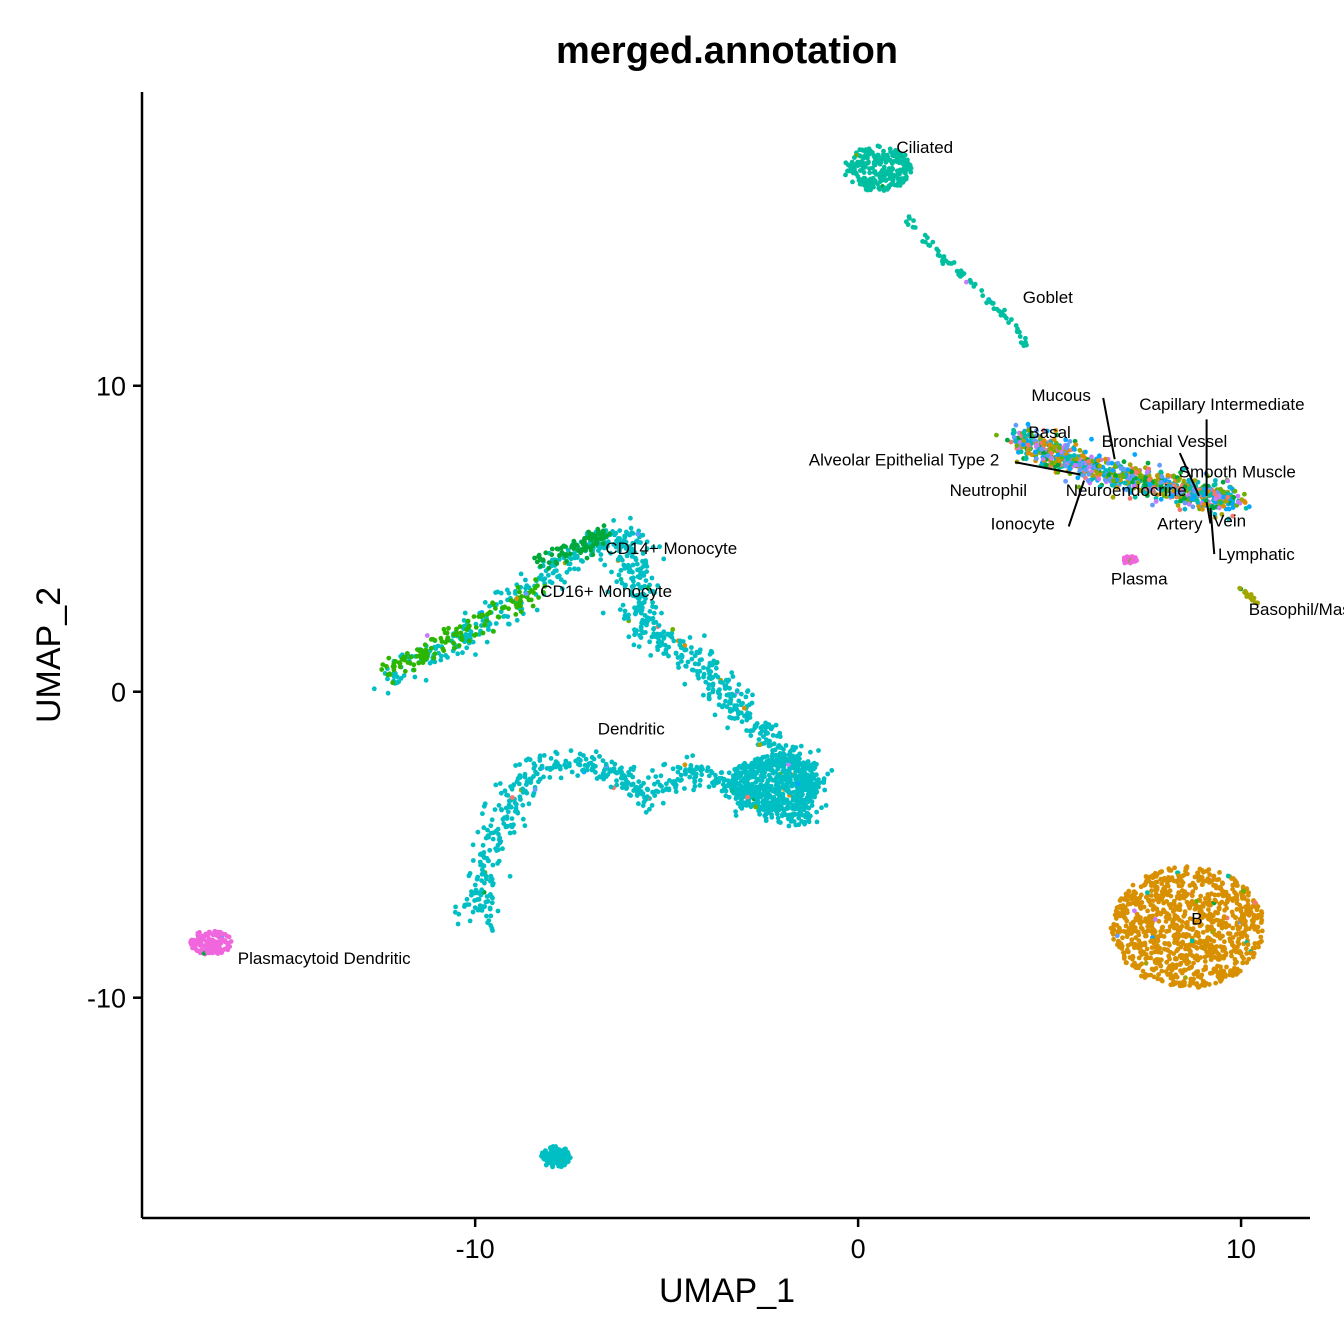 This screenshot has height=1344, width=1344. I want to click on y-tick-label: -10, so click(106, 999).